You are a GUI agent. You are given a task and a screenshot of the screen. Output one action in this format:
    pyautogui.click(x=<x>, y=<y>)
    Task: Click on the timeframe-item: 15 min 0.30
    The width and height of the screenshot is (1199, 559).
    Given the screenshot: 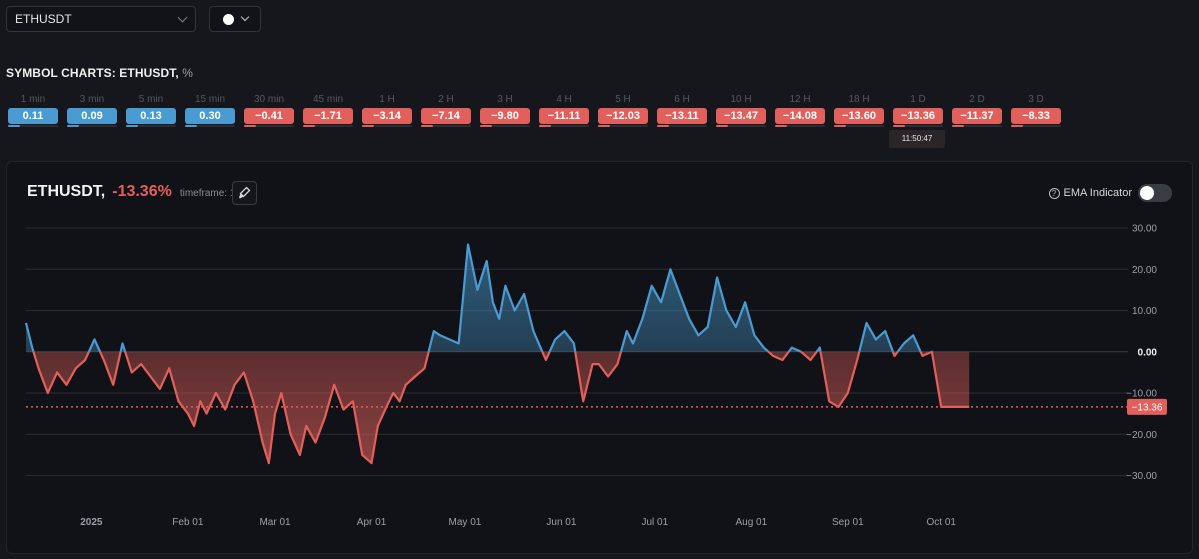 What is the action you would take?
    pyautogui.click(x=210, y=110)
    